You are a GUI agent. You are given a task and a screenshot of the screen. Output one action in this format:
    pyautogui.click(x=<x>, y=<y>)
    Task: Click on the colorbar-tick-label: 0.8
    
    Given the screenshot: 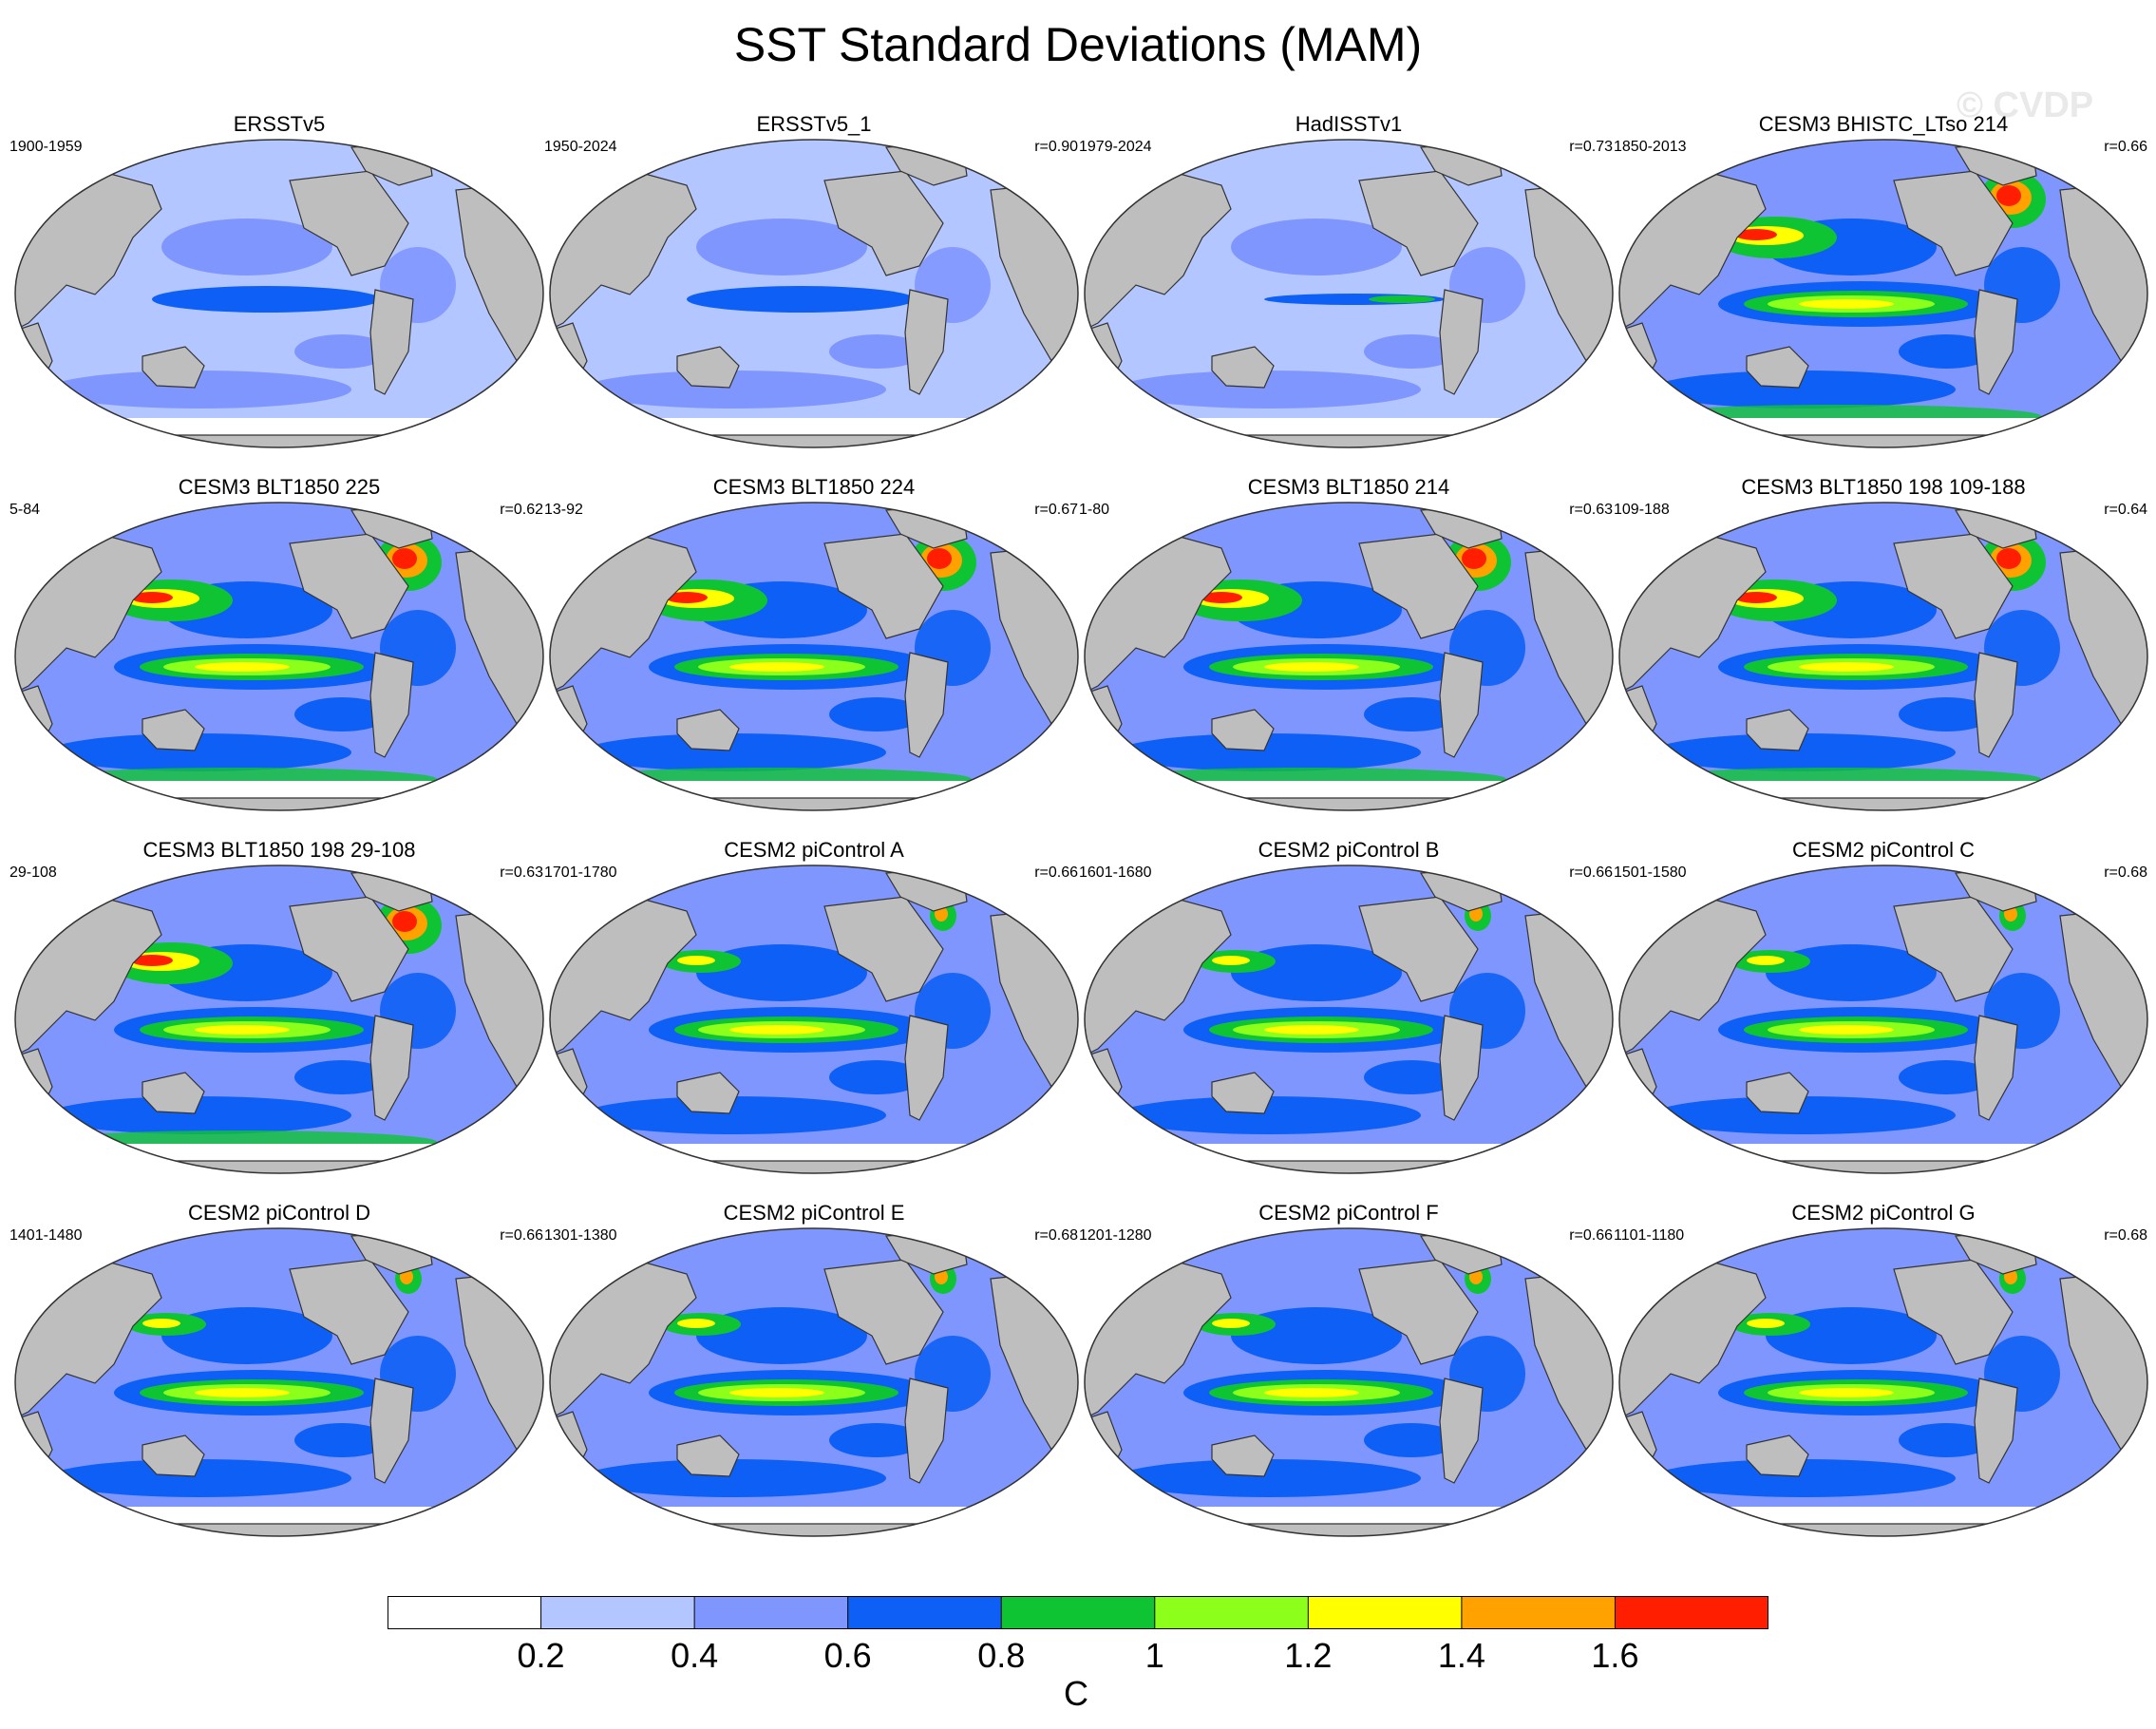 What is the action you would take?
    pyautogui.click(x=1002, y=1655)
    